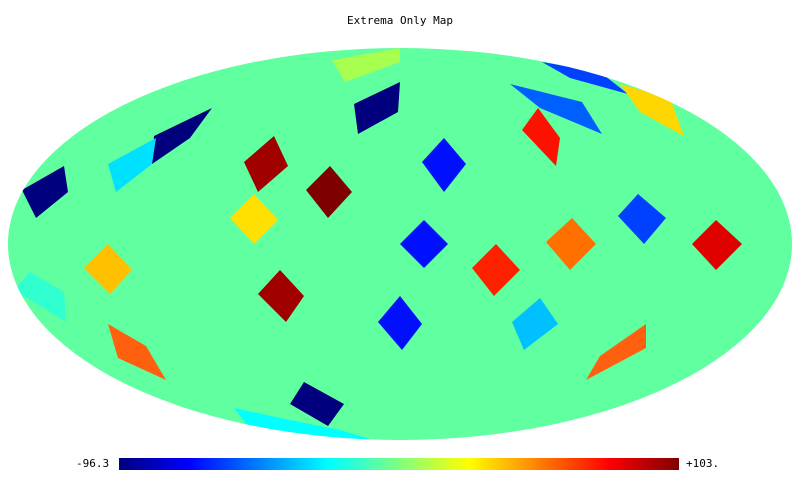 Image resolution: width=800 pixels, height=484 pixels. What do you see at coordinates (93, 463) in the screenshot?
I see `colorbar-min-label: -96.3` at bounding box center [93, 463].